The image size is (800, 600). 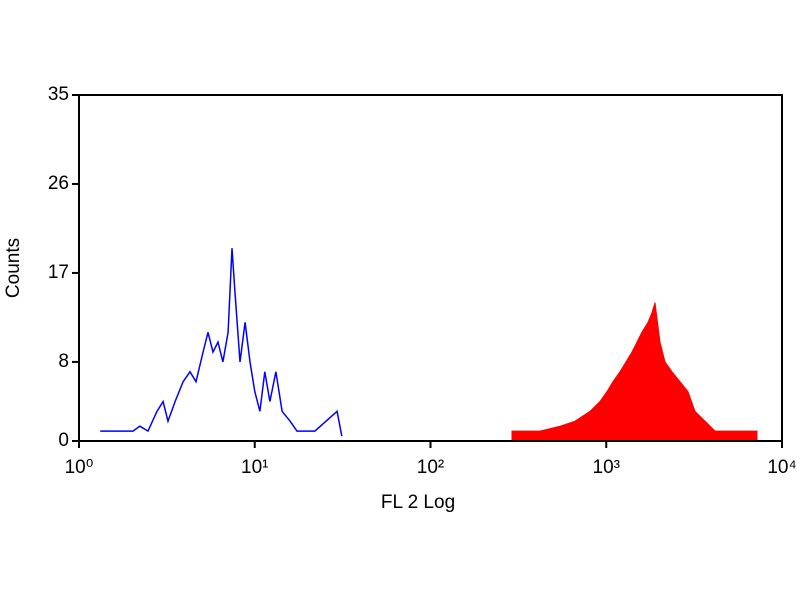 I want to click on x-tick-label: 10⁰, so click(x=79, y=467).